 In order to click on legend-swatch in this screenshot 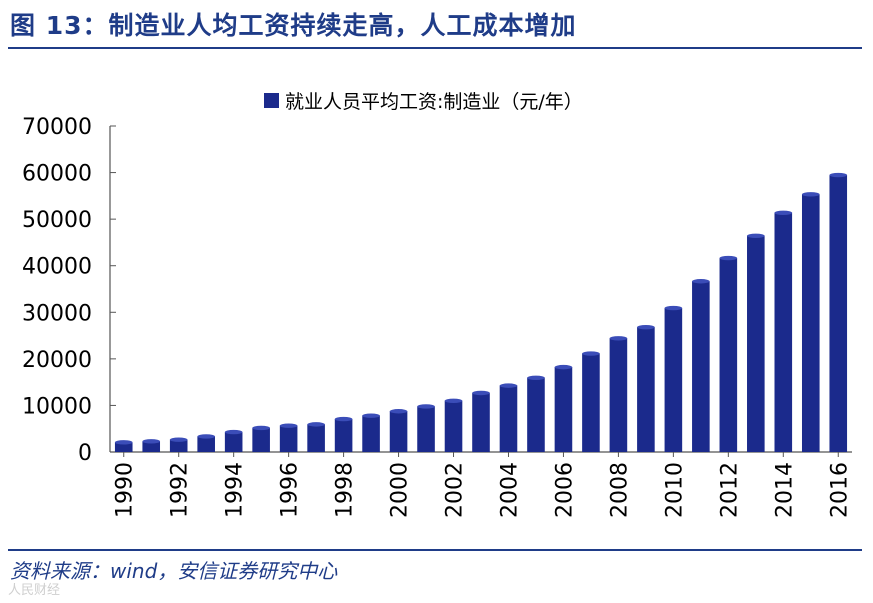, I will do `click(271, 100)`.